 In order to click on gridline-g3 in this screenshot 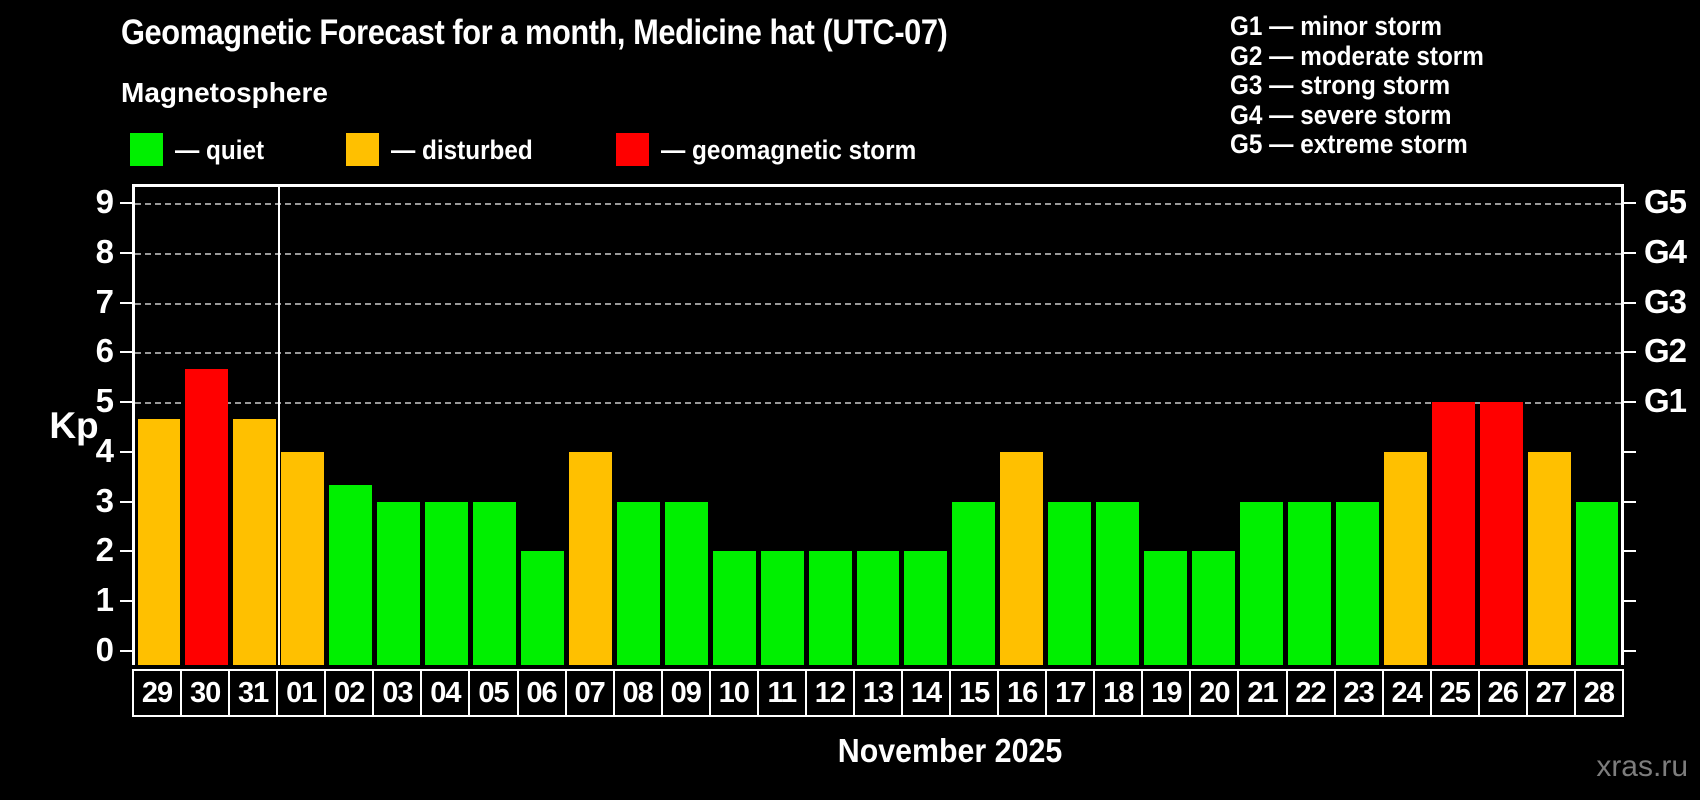, I will do `click(878, 303)`.